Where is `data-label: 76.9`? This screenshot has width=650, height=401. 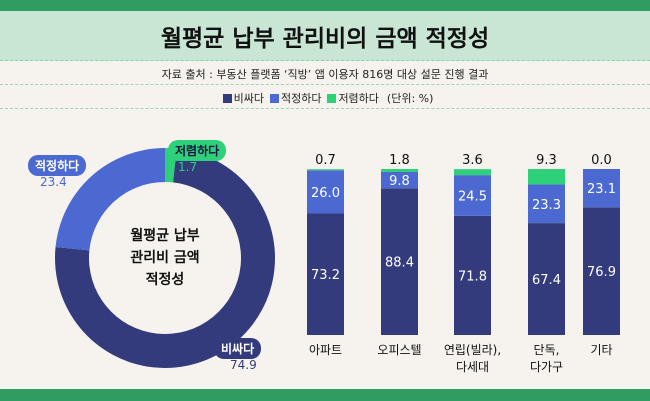 data-label: 76.9 is located at coordinates (601, 272).